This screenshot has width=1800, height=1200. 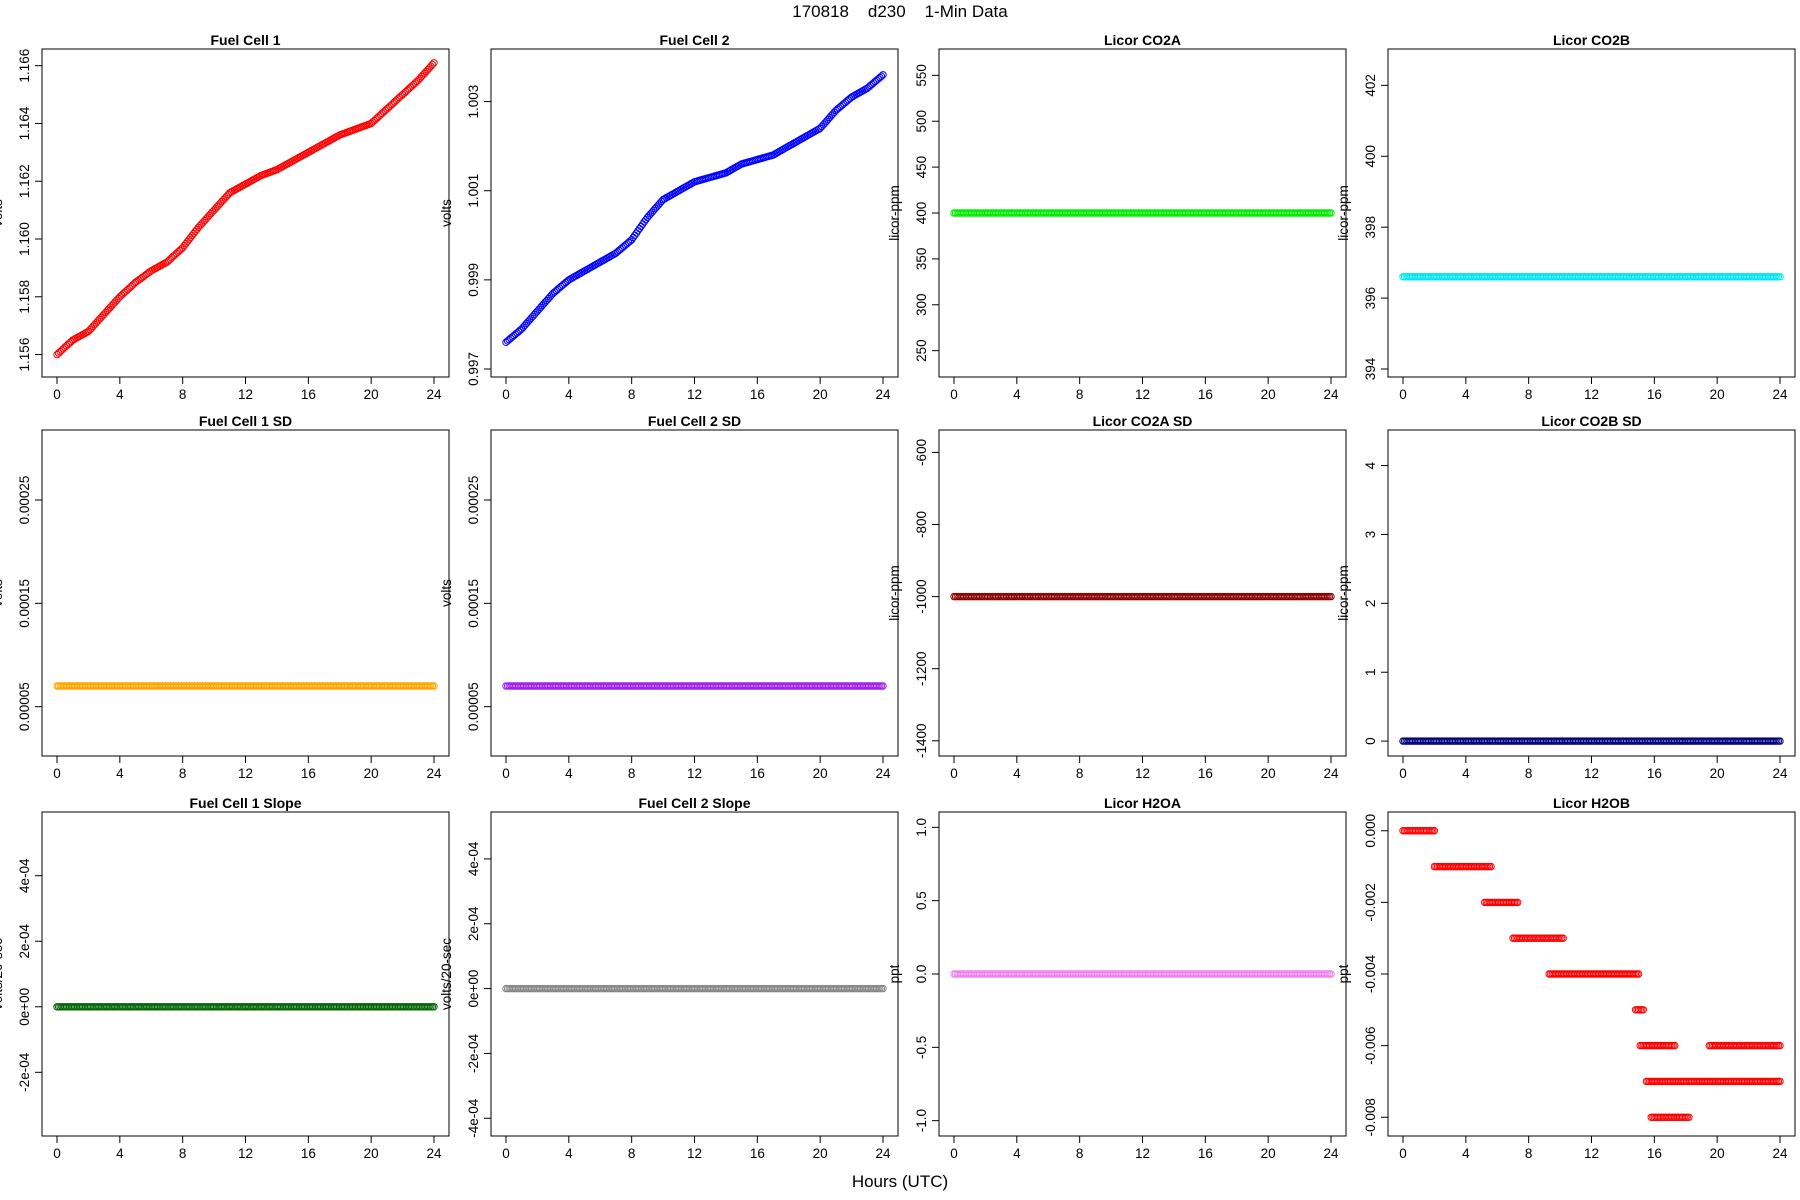 What do you see at coordinates (1370, 973) in the screenshot?
I see `panel-12-ytick-label: -0.004` at bounding box center [1370, 973].